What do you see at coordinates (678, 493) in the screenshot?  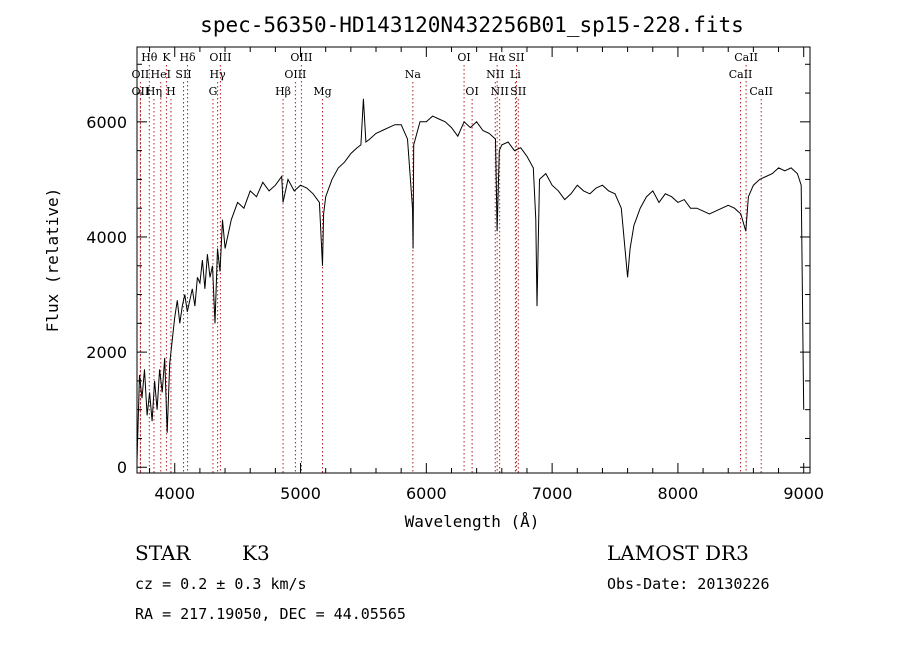 I see `x-tick-label: 8000` at bounding box center [678, 493].